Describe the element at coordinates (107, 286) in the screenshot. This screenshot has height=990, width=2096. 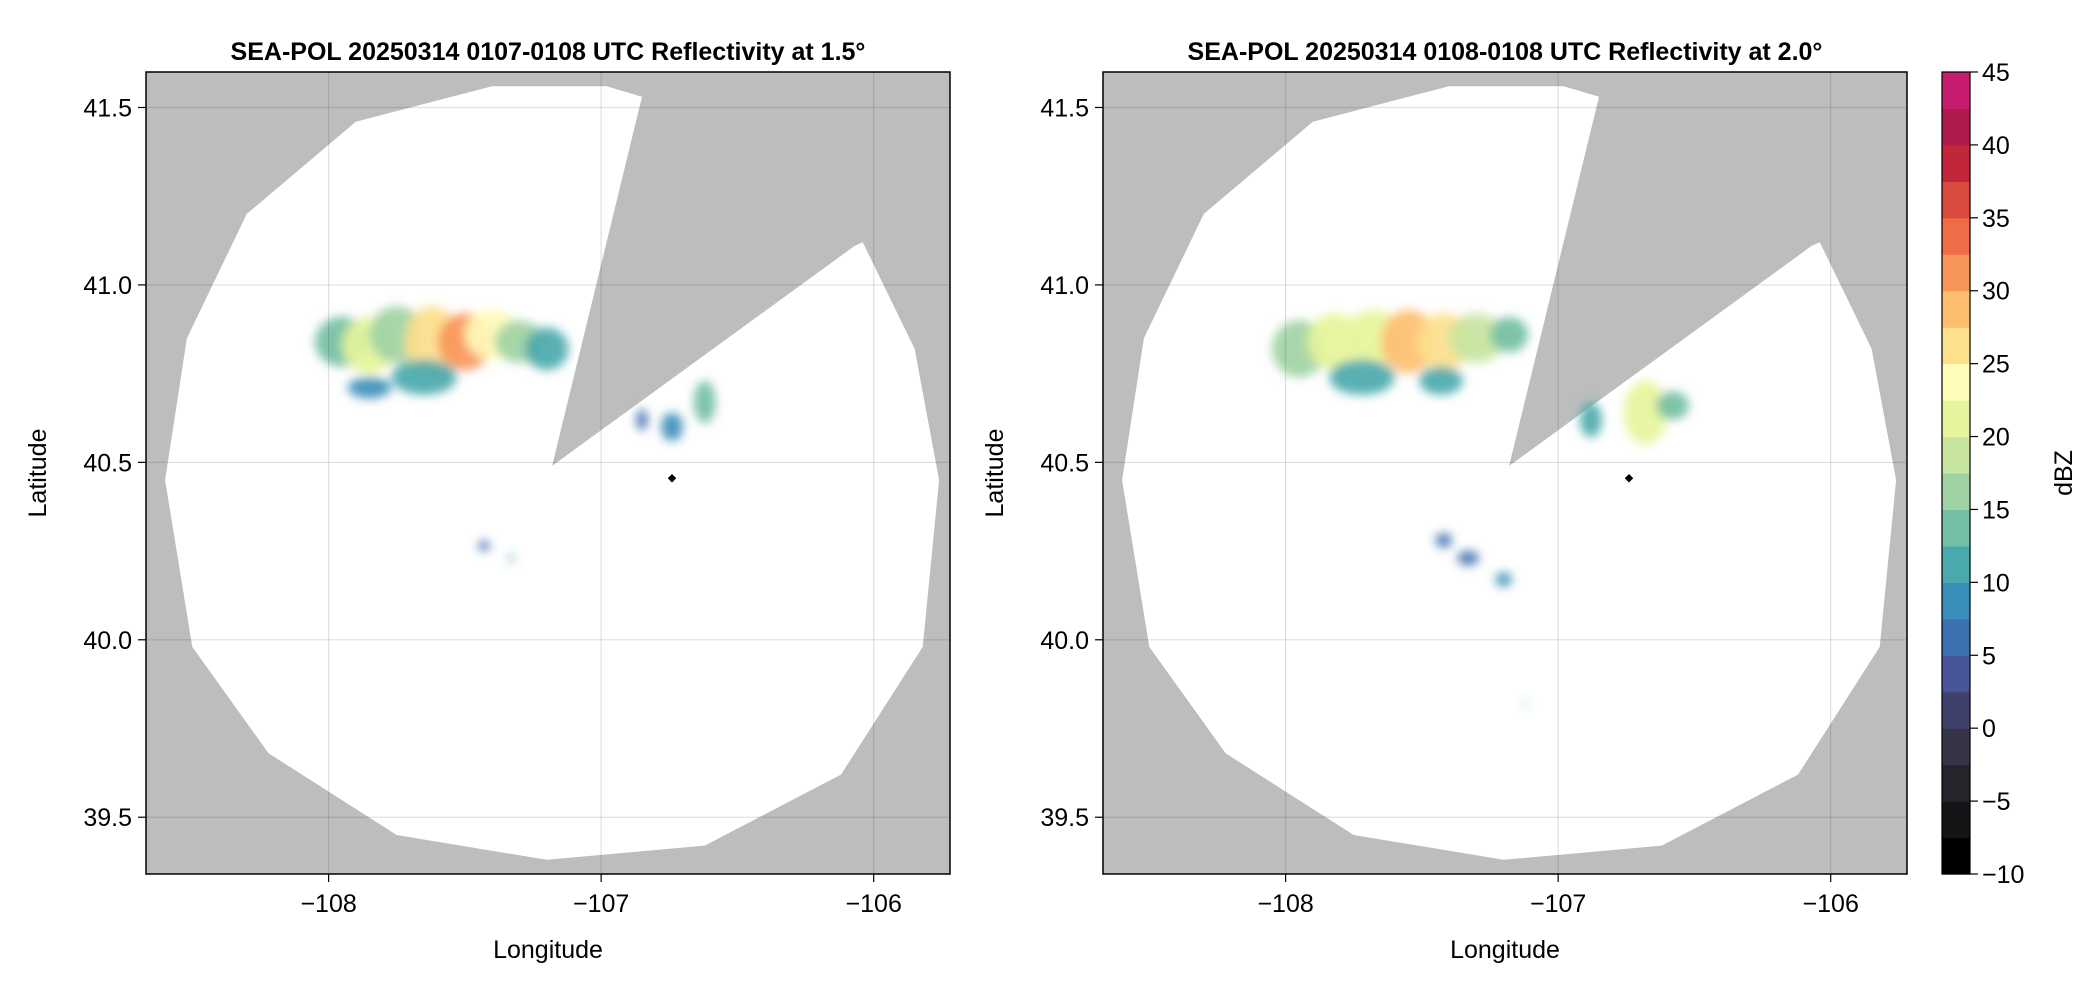
I see `panel-1-y-tick-label-3: 41.0` at that location.